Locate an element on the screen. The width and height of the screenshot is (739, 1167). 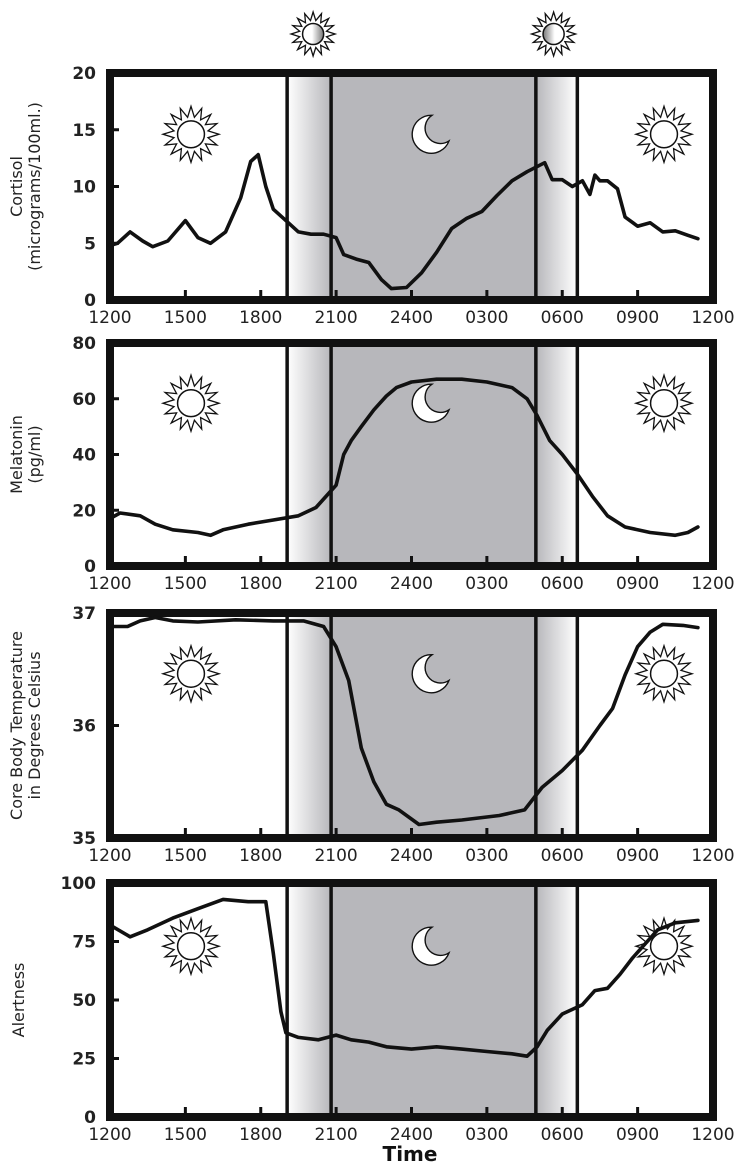
y-tick-label: 60 is located at coordinates (84, 400).